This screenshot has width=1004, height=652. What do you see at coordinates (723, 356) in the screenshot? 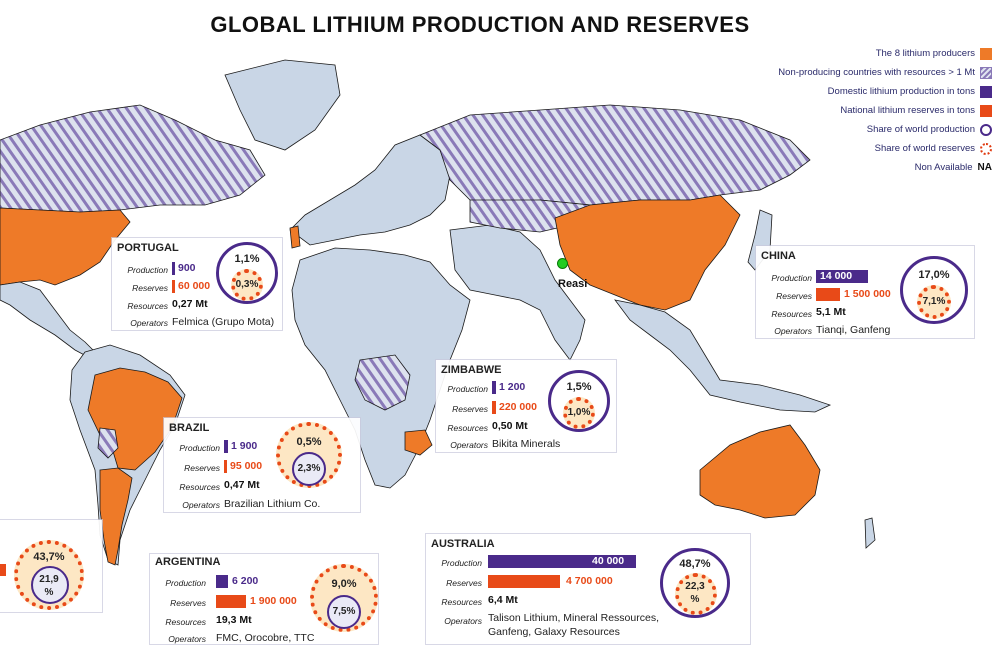
I see `southeast-asia-region` at bounding box center [723, 356].